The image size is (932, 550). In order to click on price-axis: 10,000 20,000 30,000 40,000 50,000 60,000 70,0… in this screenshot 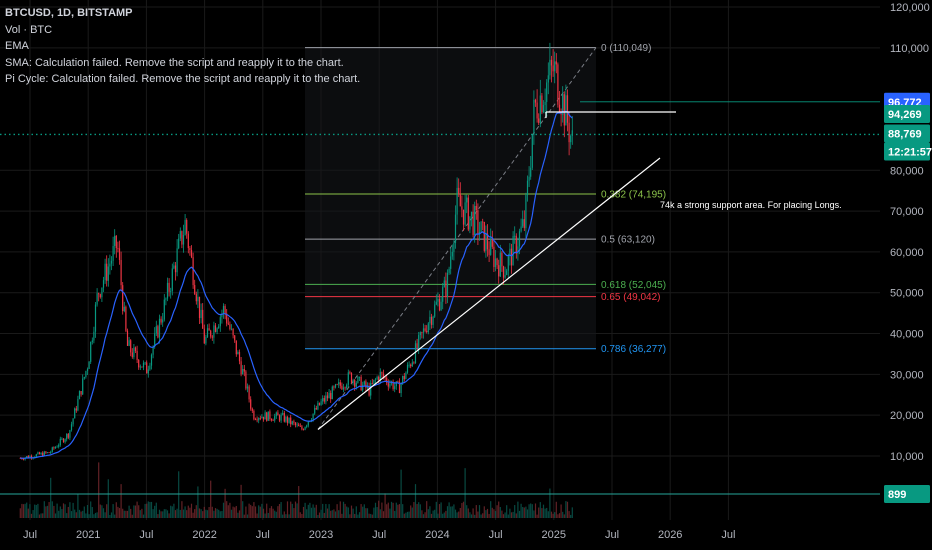, I will do `click(910, 232)`.